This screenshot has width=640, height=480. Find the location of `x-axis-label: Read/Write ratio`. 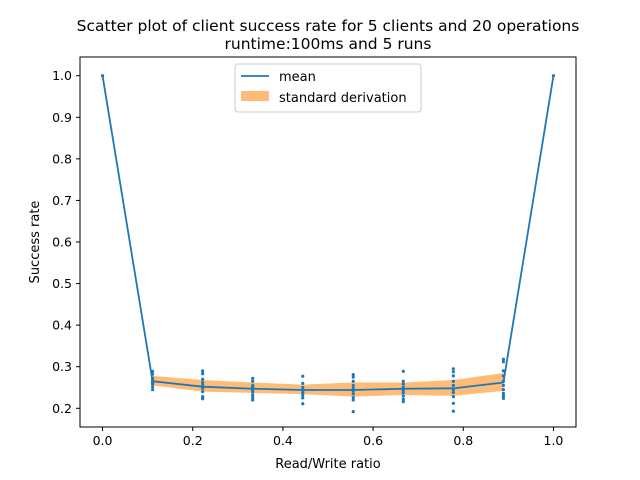

x-axis-label: Read/Write ratio is located at coordinates (328, 464).